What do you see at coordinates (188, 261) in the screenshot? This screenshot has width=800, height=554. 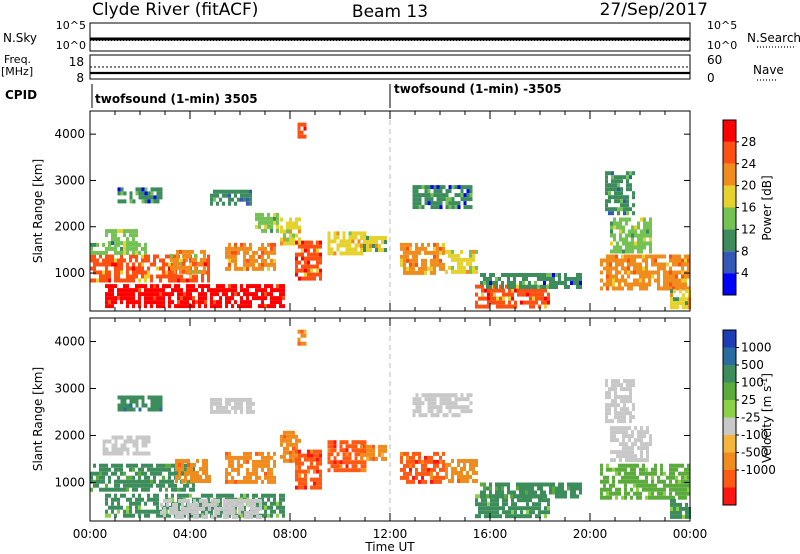 I see `data-region` at bounding box center [188, 261].